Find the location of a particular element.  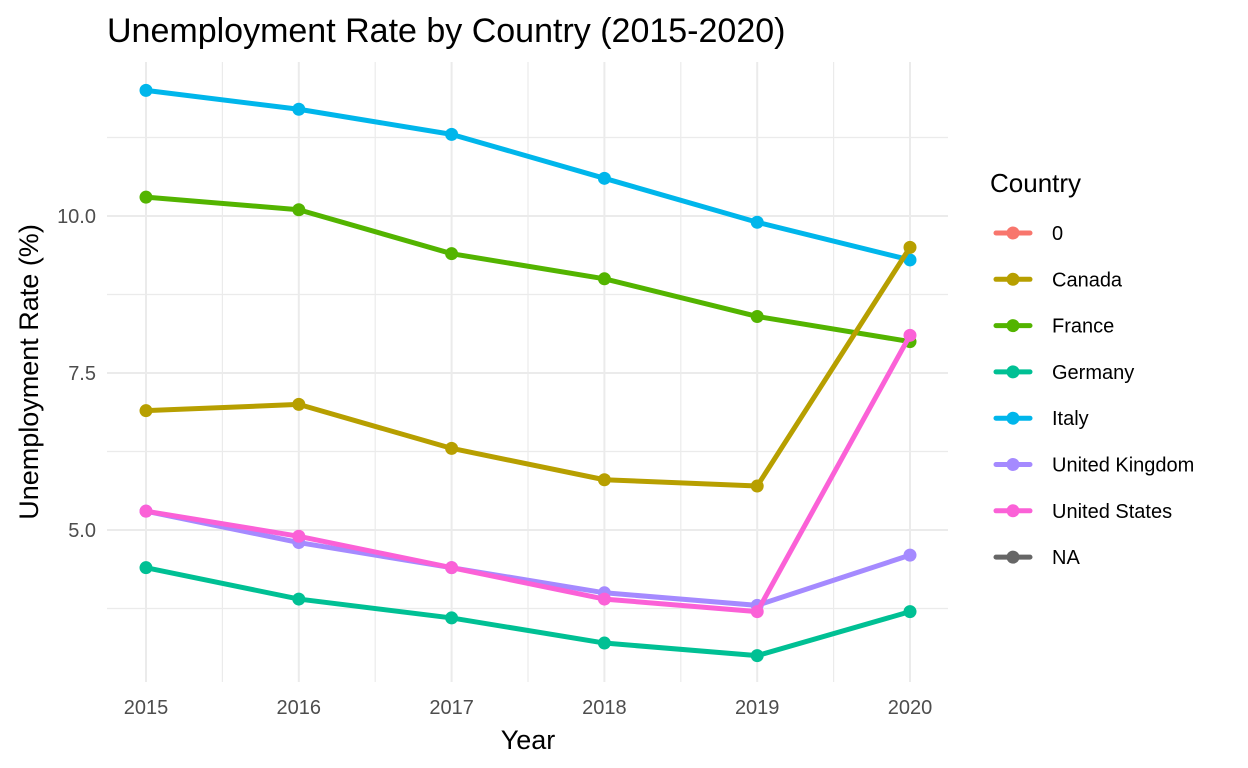

legend-label: France is located at coordinates (1083, 327).